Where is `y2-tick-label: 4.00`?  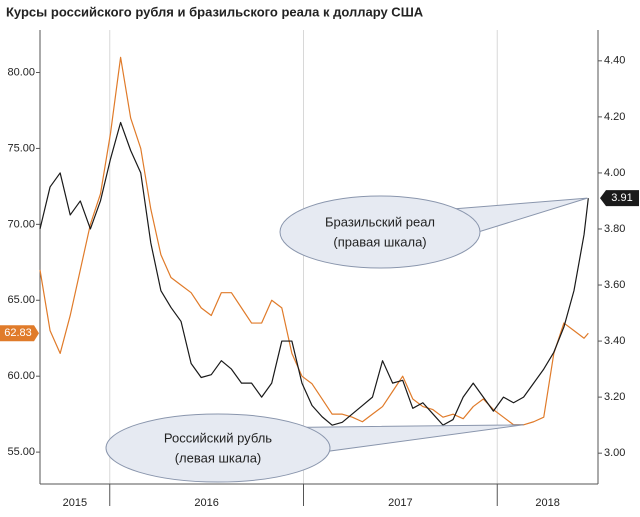
y2-tick-label: 4.00 is located at coordinates (614, 173).